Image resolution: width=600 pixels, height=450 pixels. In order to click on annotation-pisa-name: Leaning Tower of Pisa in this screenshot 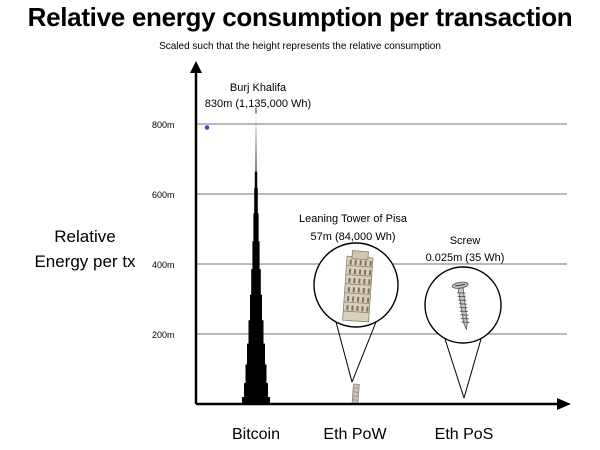, I will do `click(353, 219)`.